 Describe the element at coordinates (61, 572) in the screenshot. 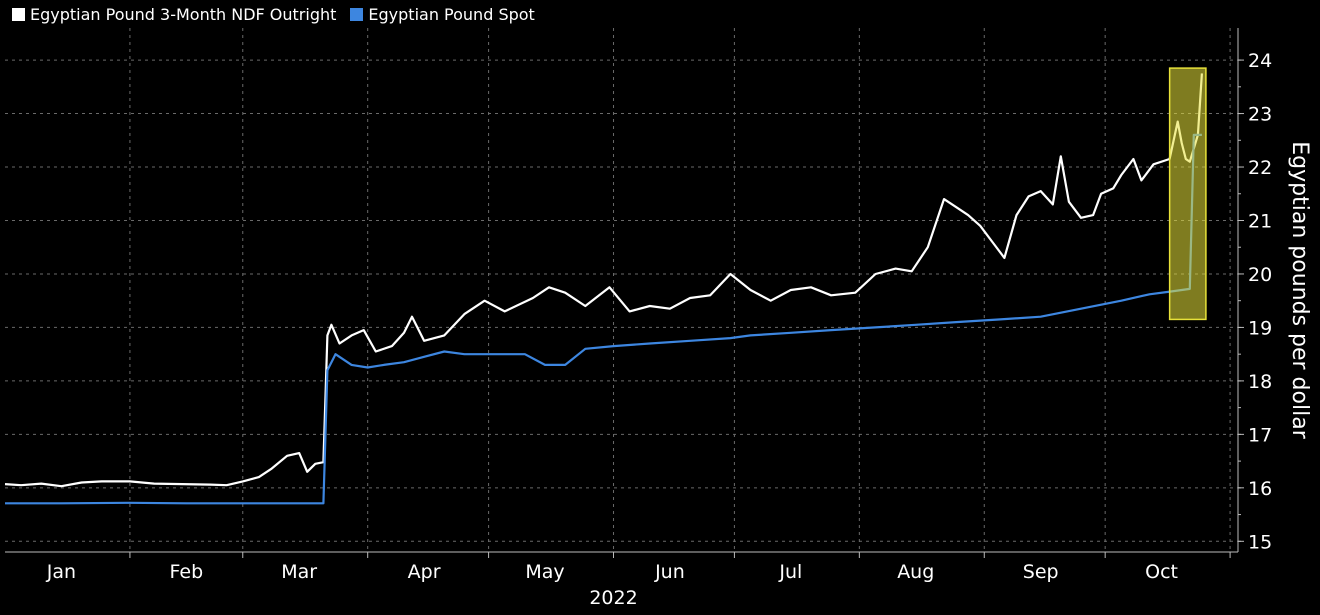

I see `x-tick-label: Jan` at that location.